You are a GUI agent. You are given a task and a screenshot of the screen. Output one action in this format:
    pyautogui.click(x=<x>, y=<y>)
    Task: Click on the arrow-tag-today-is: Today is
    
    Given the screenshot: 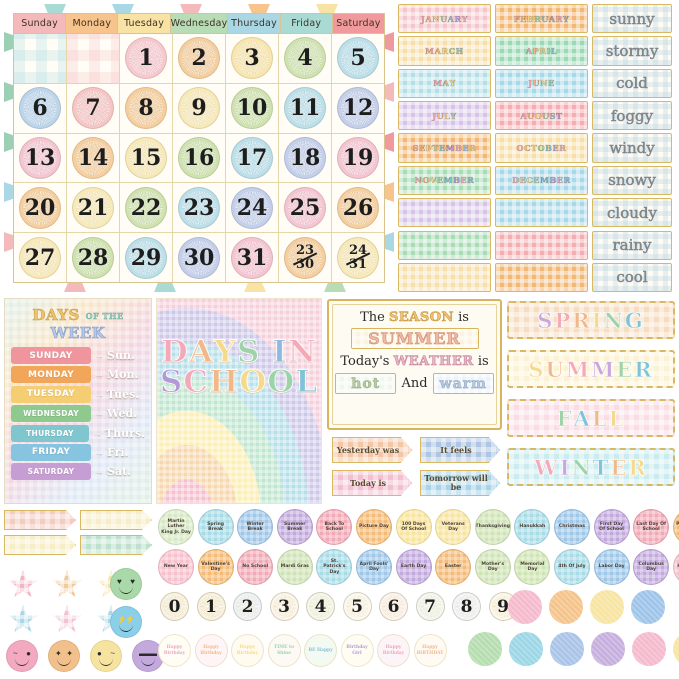 What is the action you would take?
    pyautogui.click(x=372, y=483)
    